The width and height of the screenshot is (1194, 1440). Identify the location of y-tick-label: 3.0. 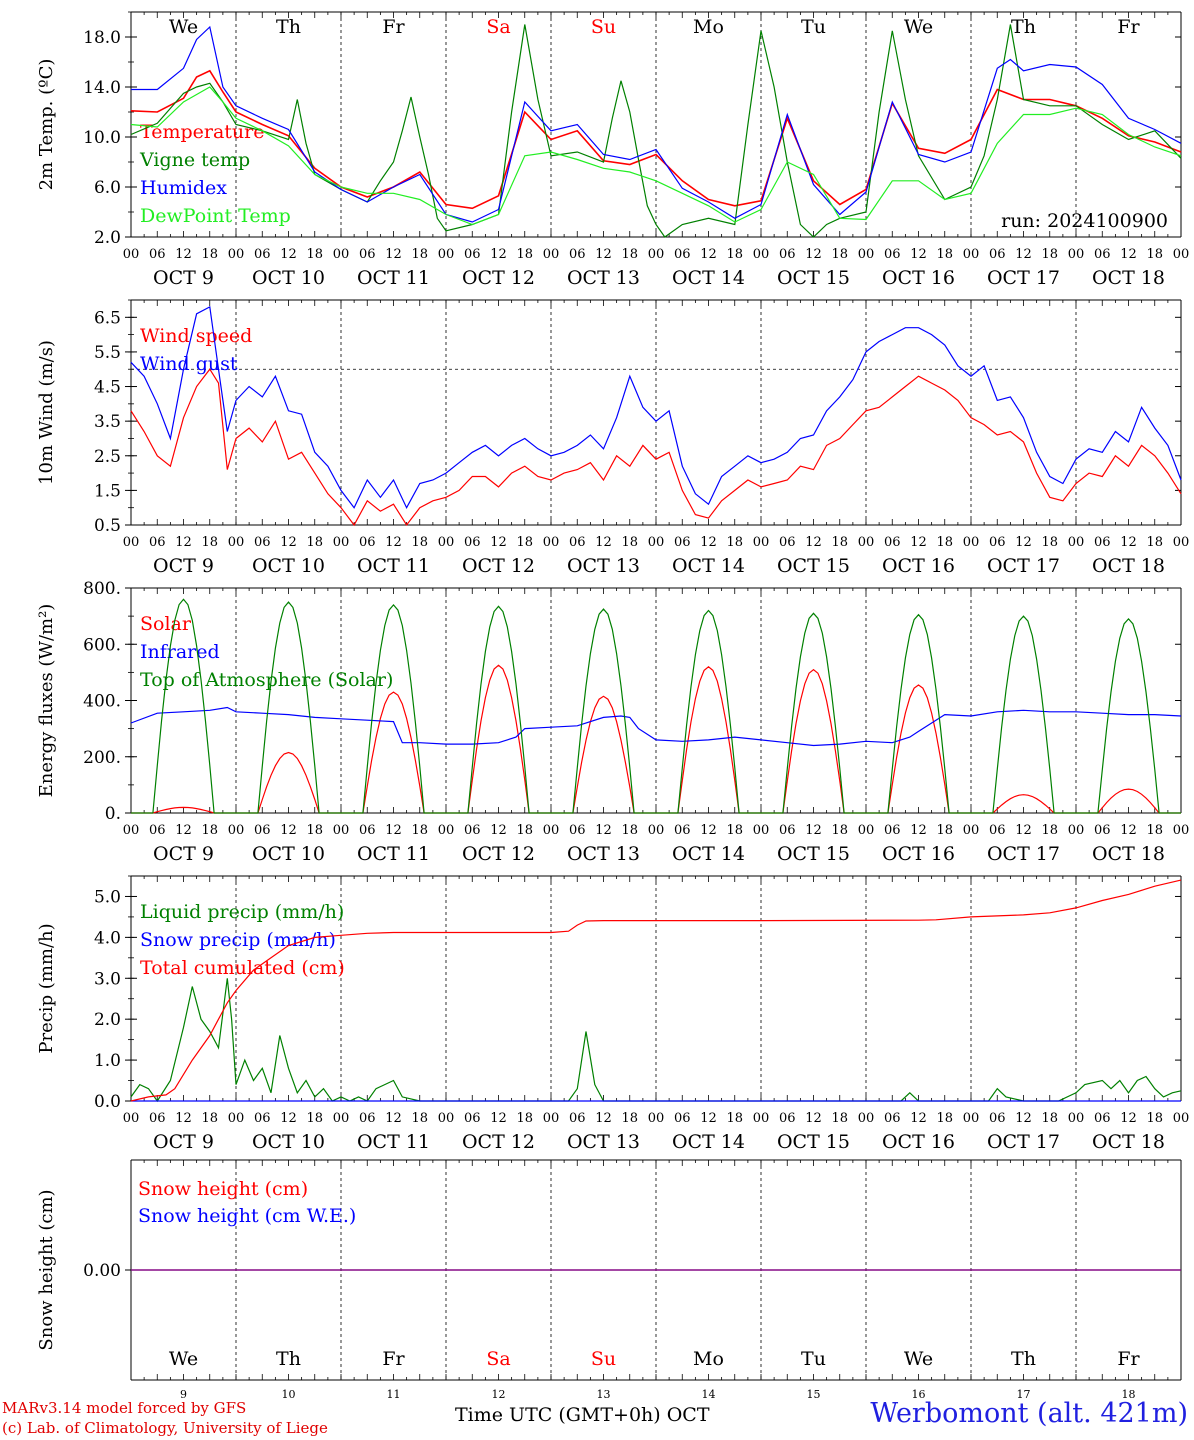
(107, 979).